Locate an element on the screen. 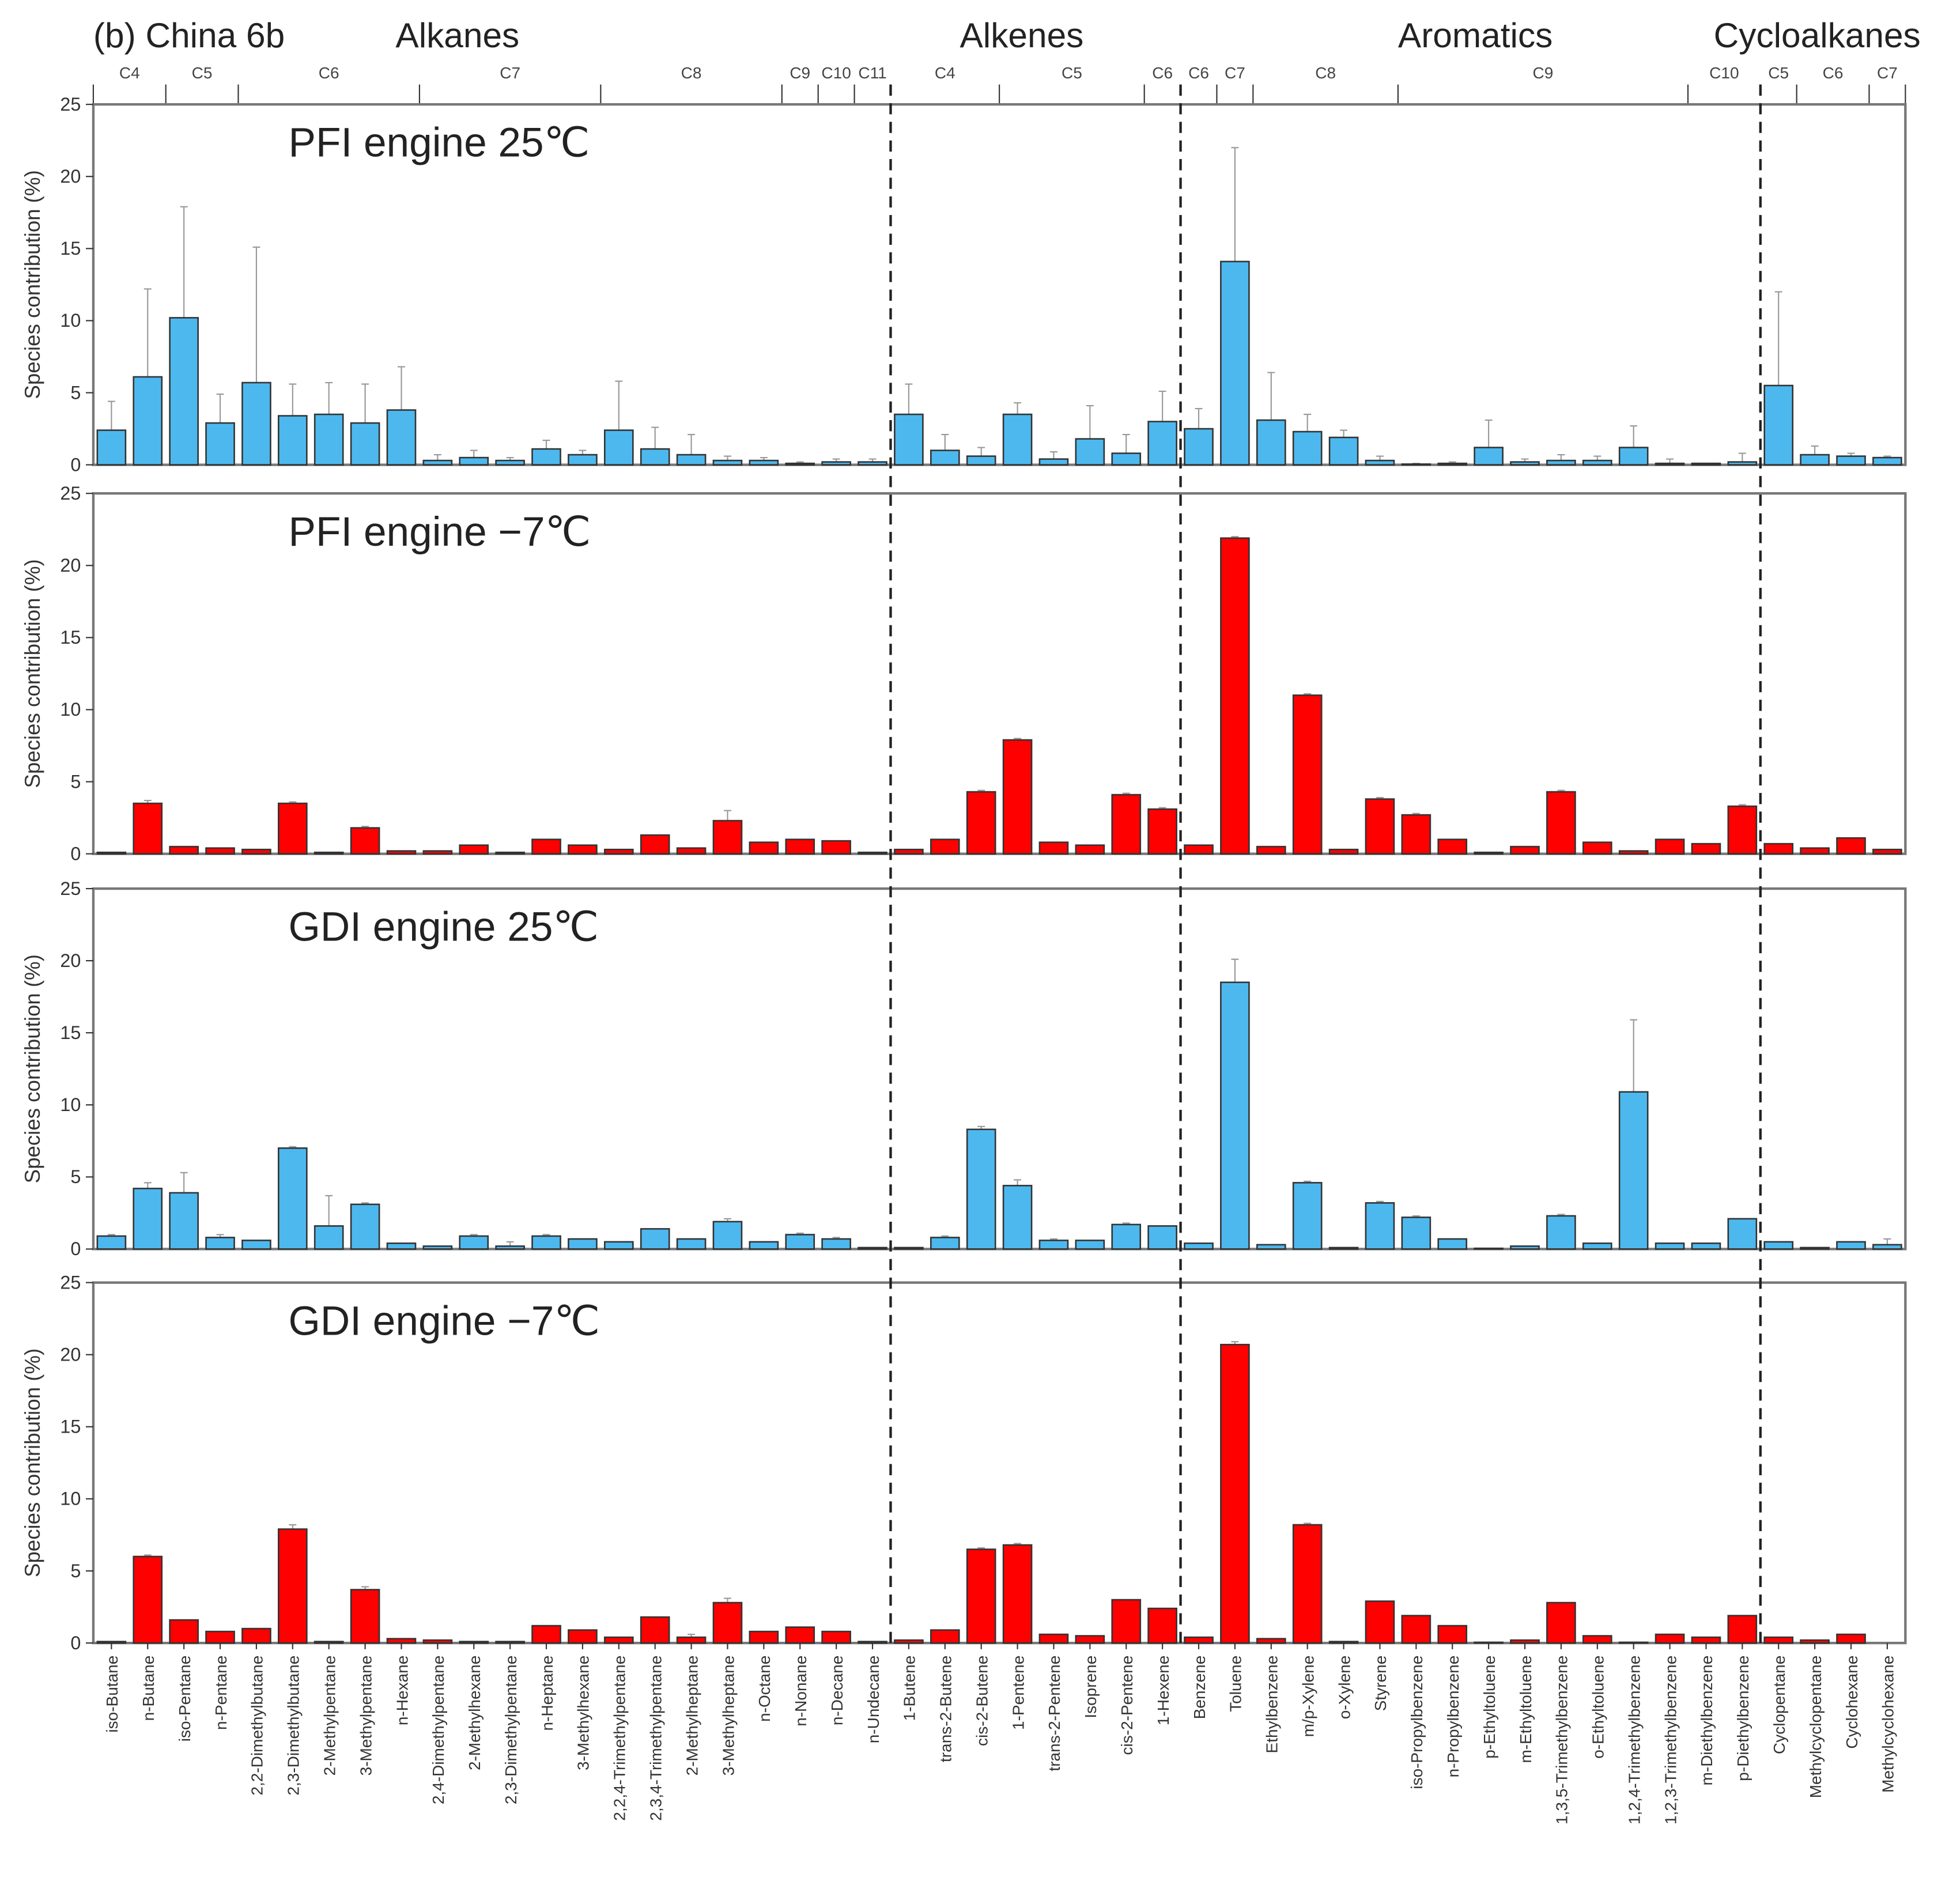 The height and width of the screenshot is (1904, 1949). x-tick-label: 2,4-Dimethylpentane is located at coordinates (438, 1731).